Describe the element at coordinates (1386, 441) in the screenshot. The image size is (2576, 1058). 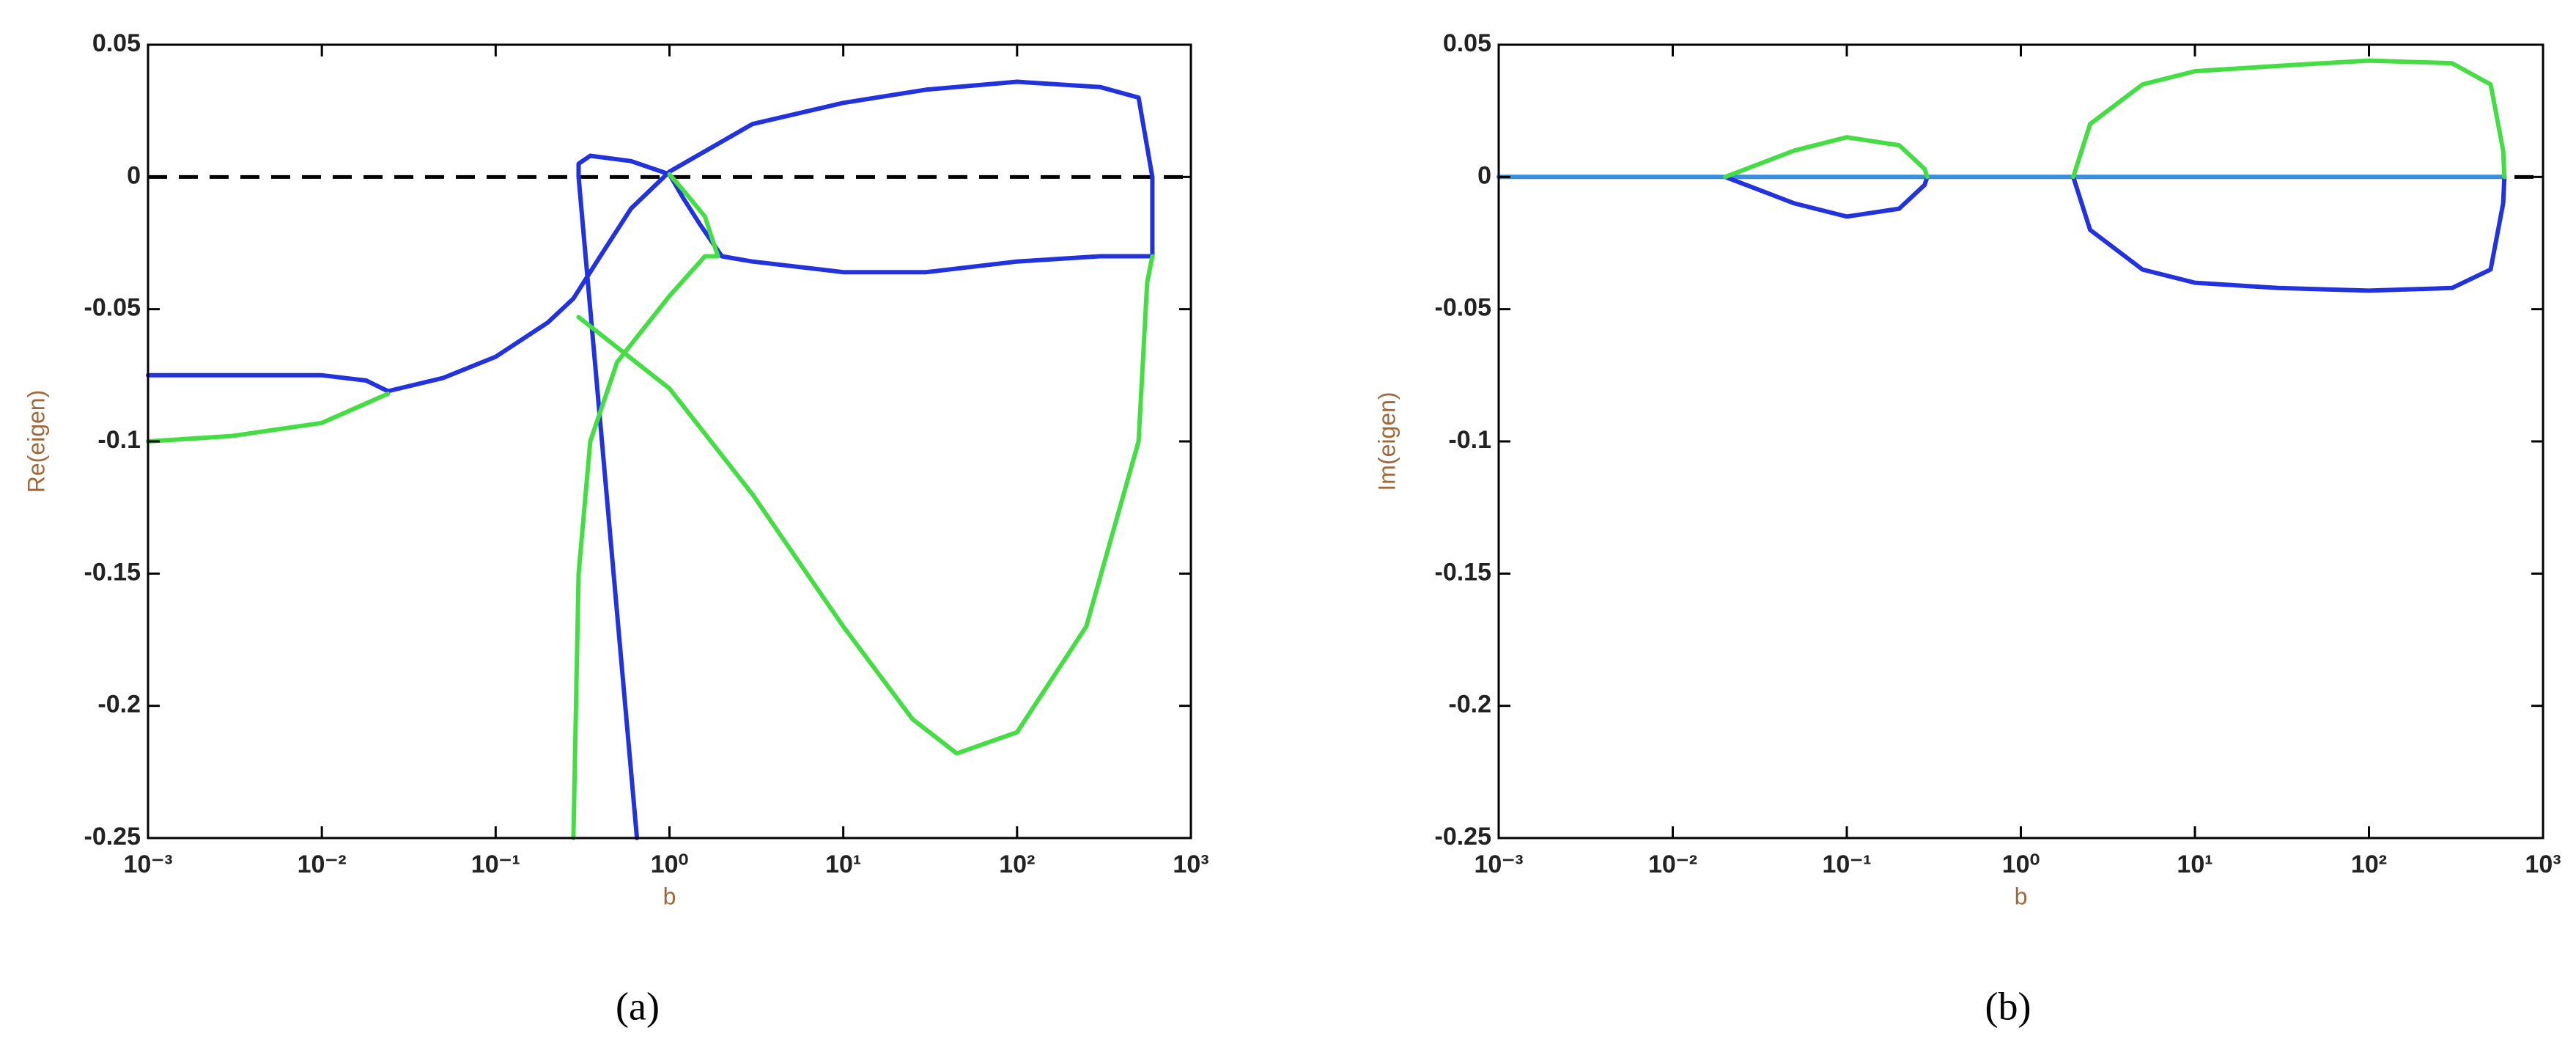
I see `y-axis-label: Im(eigen)` at that location.